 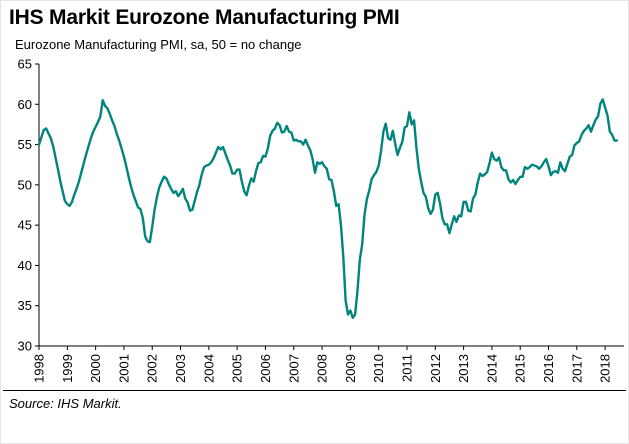 What do you see at coordinates (491, 368) in the screenshot?
I see `x-tick-label: 2014` at bounding box center [491, 368].